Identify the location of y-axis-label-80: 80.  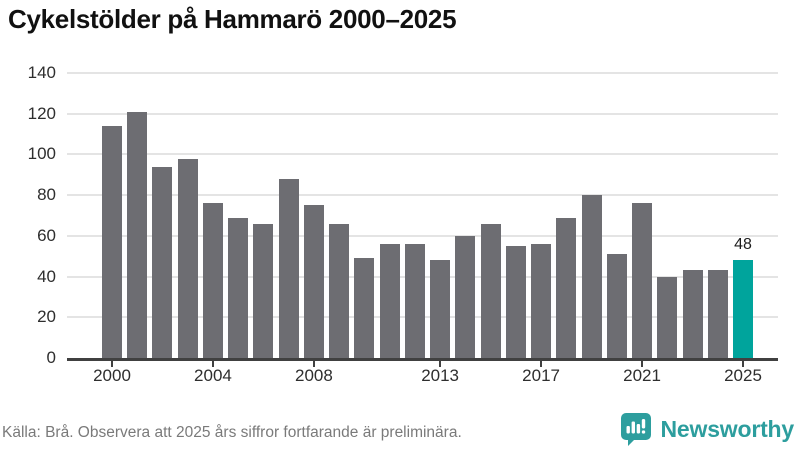
(46, 195).